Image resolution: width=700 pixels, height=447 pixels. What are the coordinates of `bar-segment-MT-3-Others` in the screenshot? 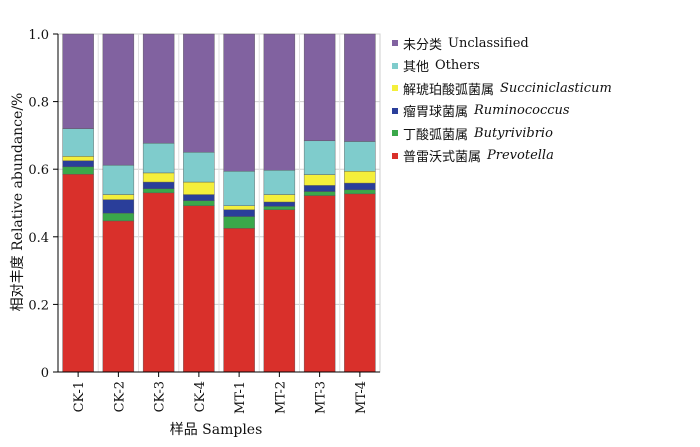 It's located at (319, 157).